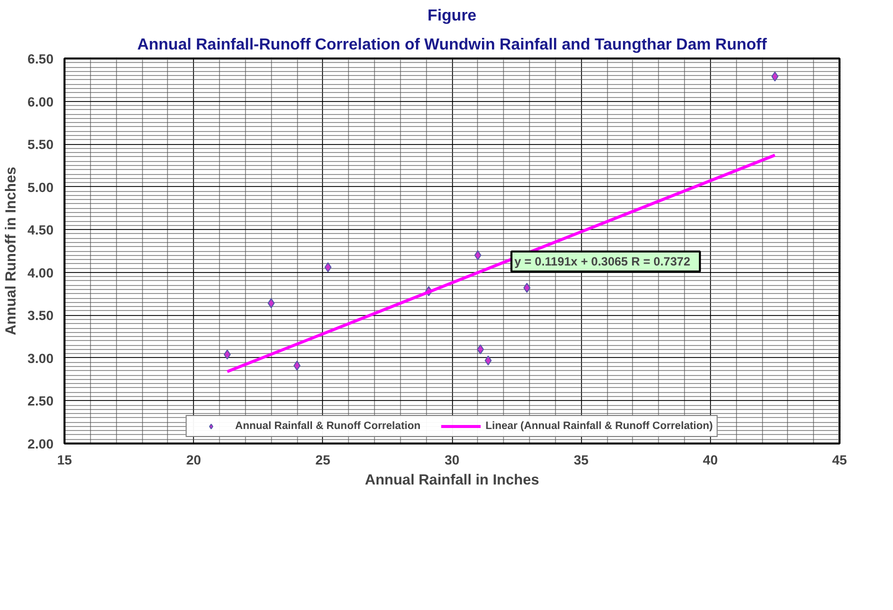 The height and width of the screenshot is (610, 893). Describe the element at coordinates (452, 16) in the screenshot. I see `chart-title: Figure` at that location.